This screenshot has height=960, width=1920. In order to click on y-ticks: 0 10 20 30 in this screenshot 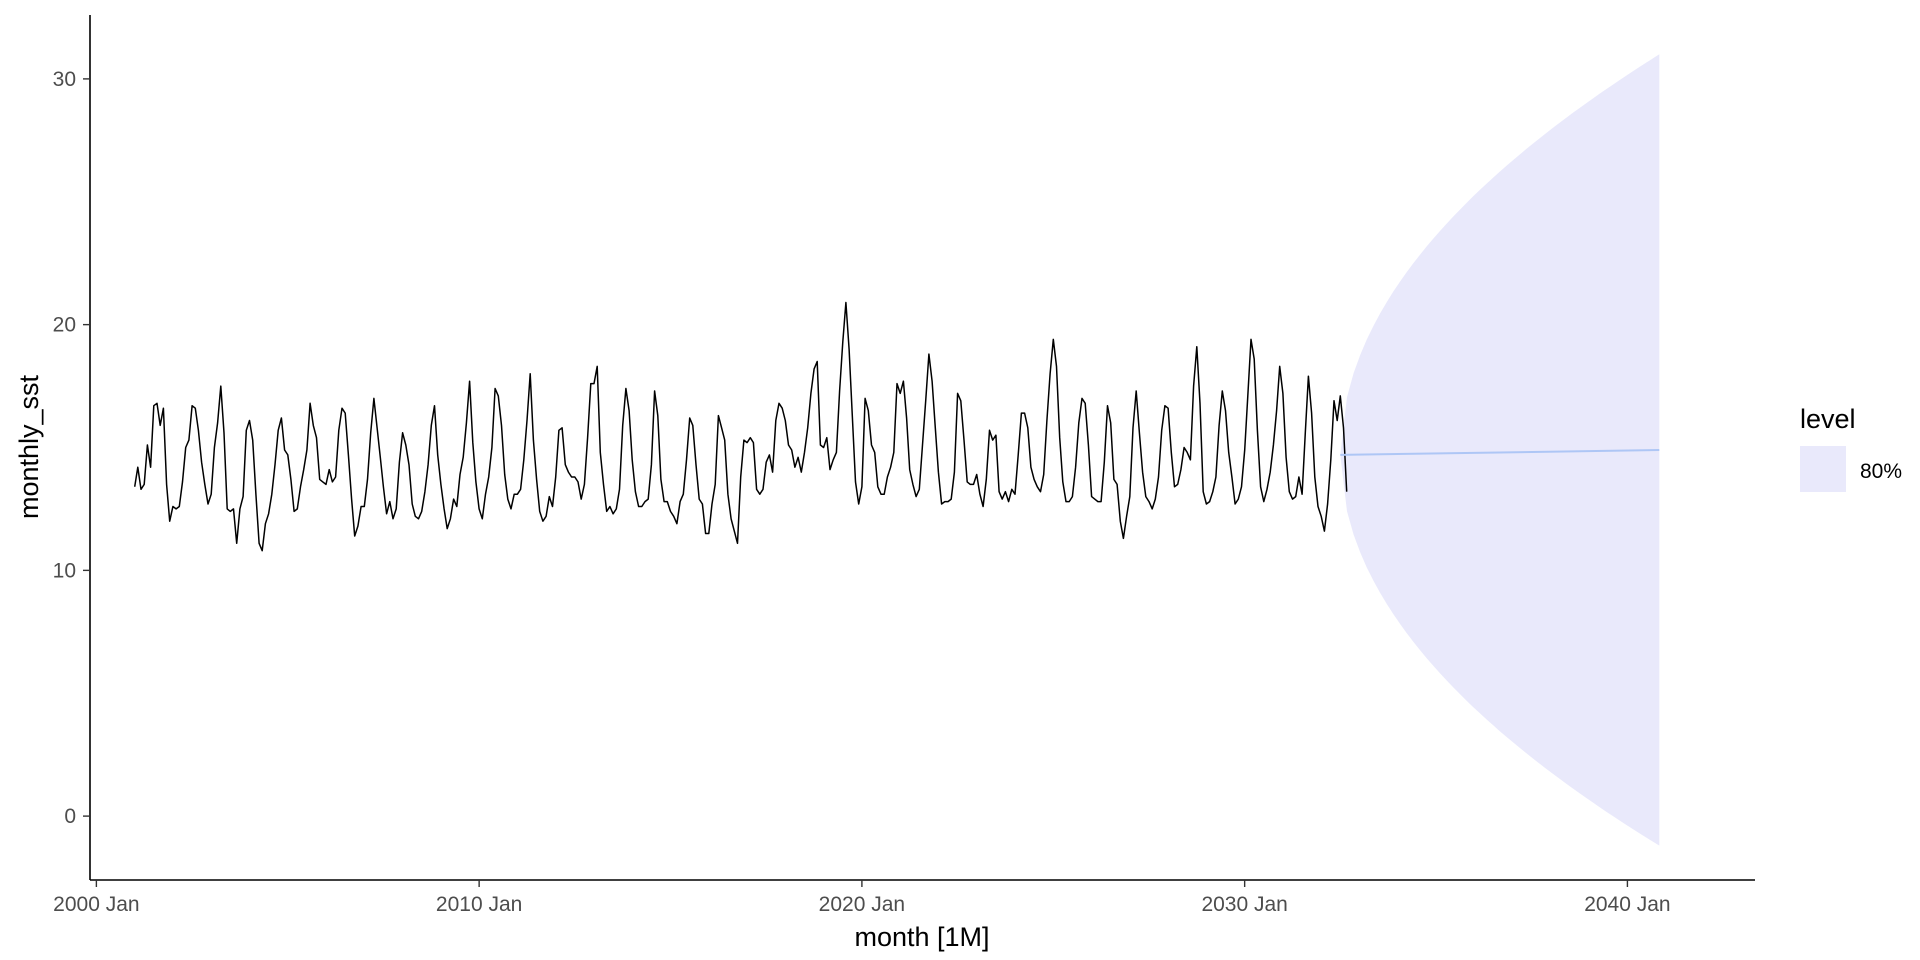, I will do `click(71, 448)`.